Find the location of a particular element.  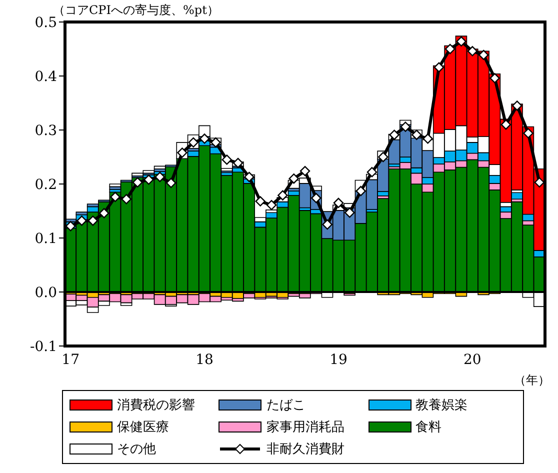

legend-label: その他 is located at coordinates (136, 449).